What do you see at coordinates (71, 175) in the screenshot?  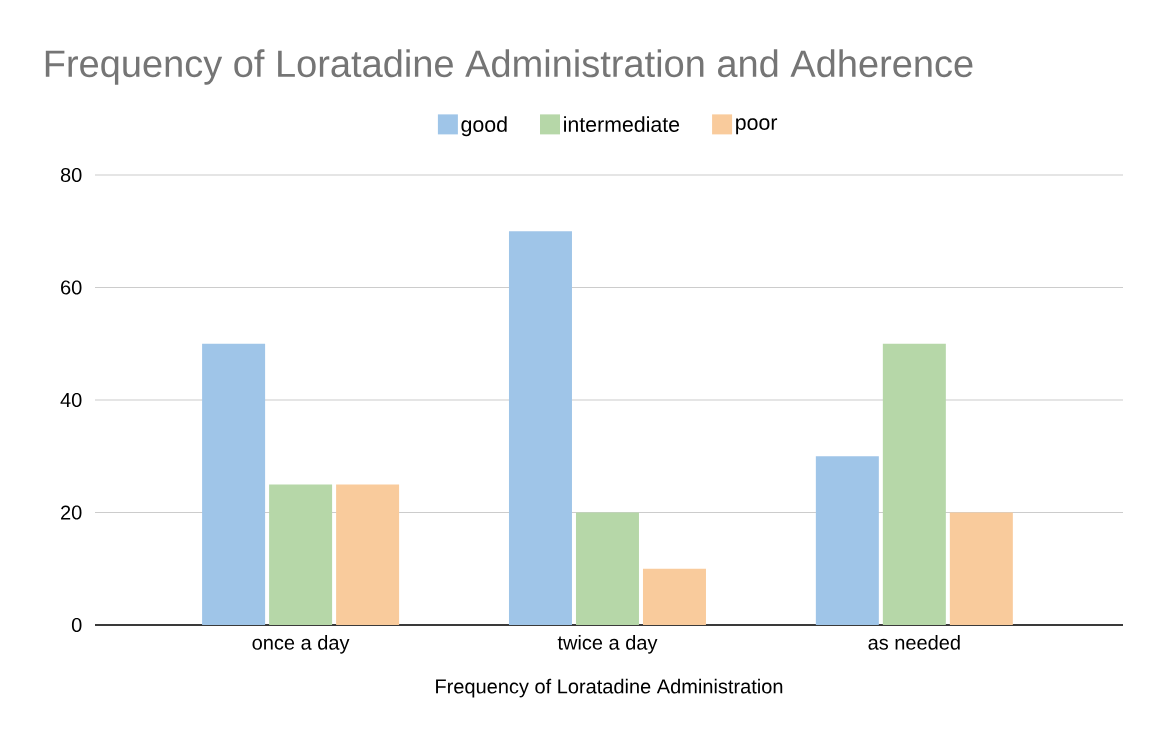 I see `y-tick-label: 80` at bounding box center [71, 175].